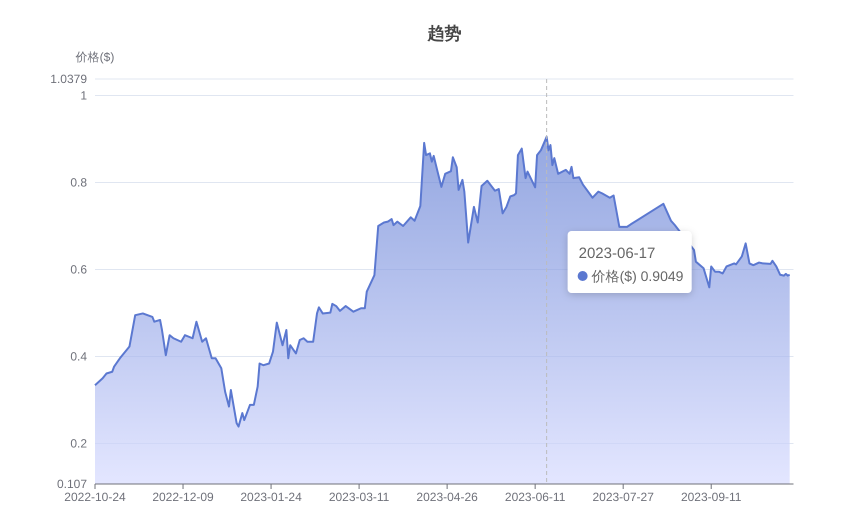 The image size is (846, 531). What do you see at coordinates (183, 497) in the screenshot?
I see `x-tick-label: 2022-12-09` at bounding box center [183, 497].